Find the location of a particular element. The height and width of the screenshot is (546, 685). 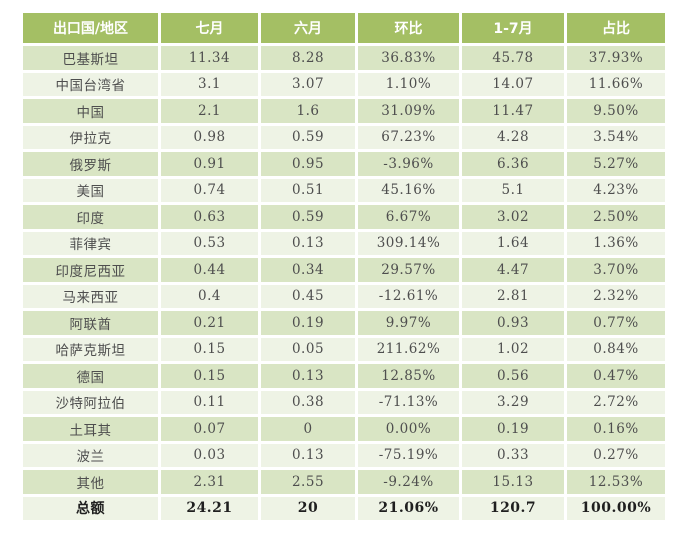

value-cell: 1.64 is located at coordinates (513, 243).